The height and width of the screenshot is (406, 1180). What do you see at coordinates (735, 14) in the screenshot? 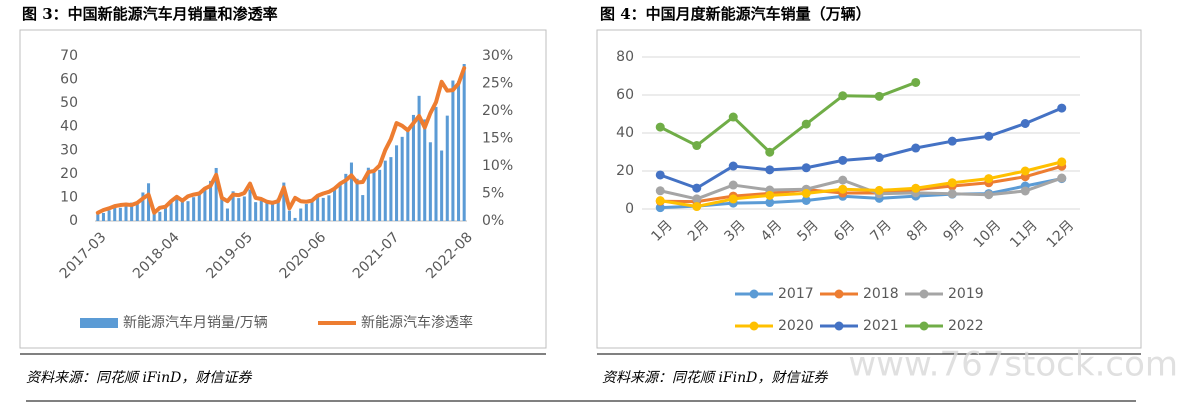
I see `chart-title: 图 4：中国月度新能源汽车销量（万辆）` at bounding box center [735, 14].